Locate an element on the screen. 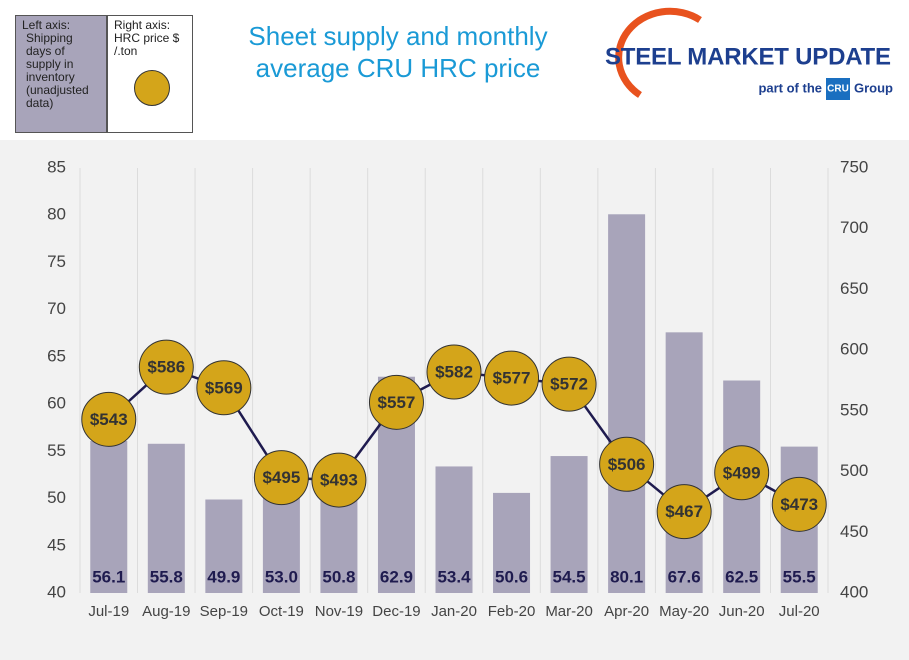 Image resolution: width=909 pixels, height=660 pixels. legend-heading: Right axis: is located at coordinates (142, 25).